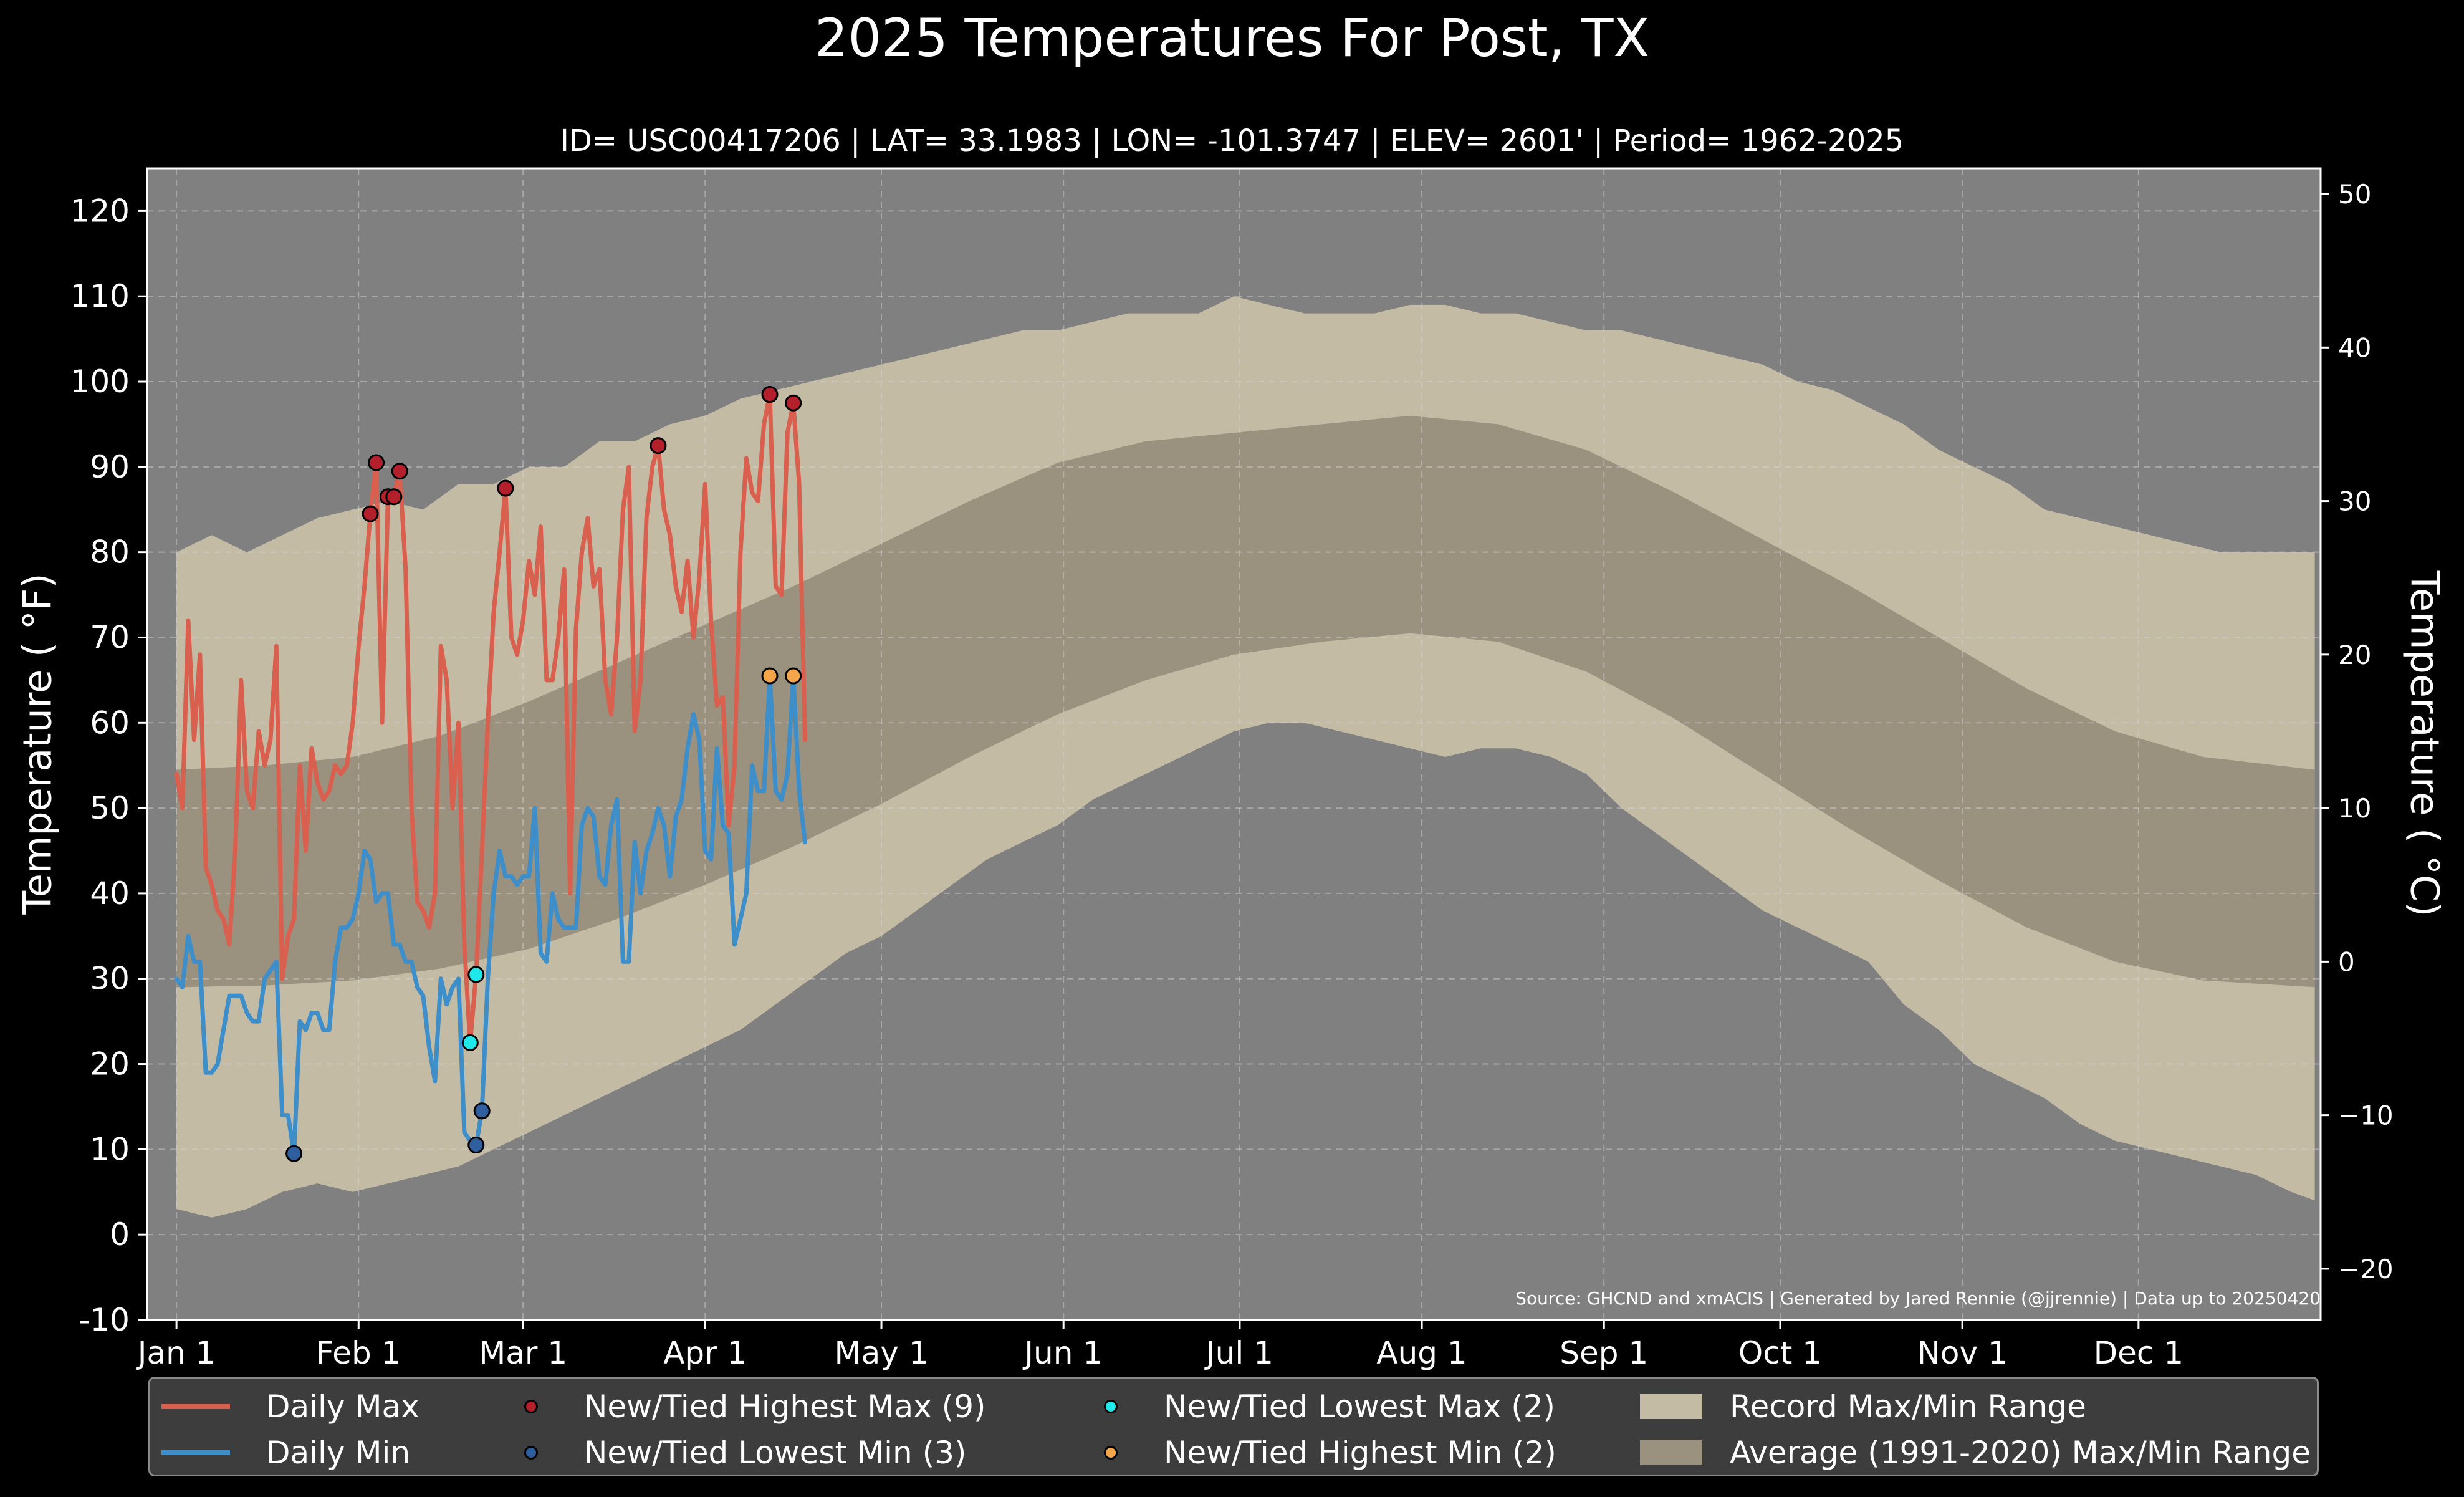 The height and width of the screenshot is (1497, 2464). What do you see at coordinates (1111, 1406) in the screenshot?
I see `legend-marker-new-lowest-max` at bounding box center [1111, 1406].